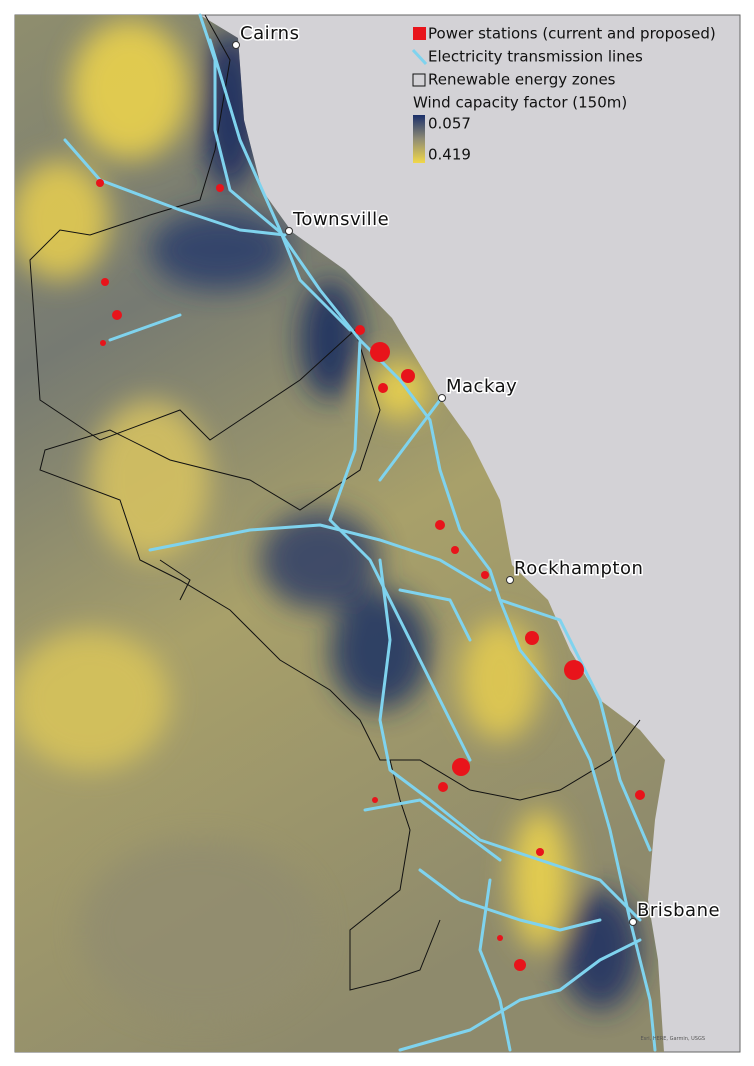 Image resolution: width=754 pixels, height=1066 pixels. Describe the element at coordinates (481, 386) in the screenshot. I see `place-label: Mackay` at that location.